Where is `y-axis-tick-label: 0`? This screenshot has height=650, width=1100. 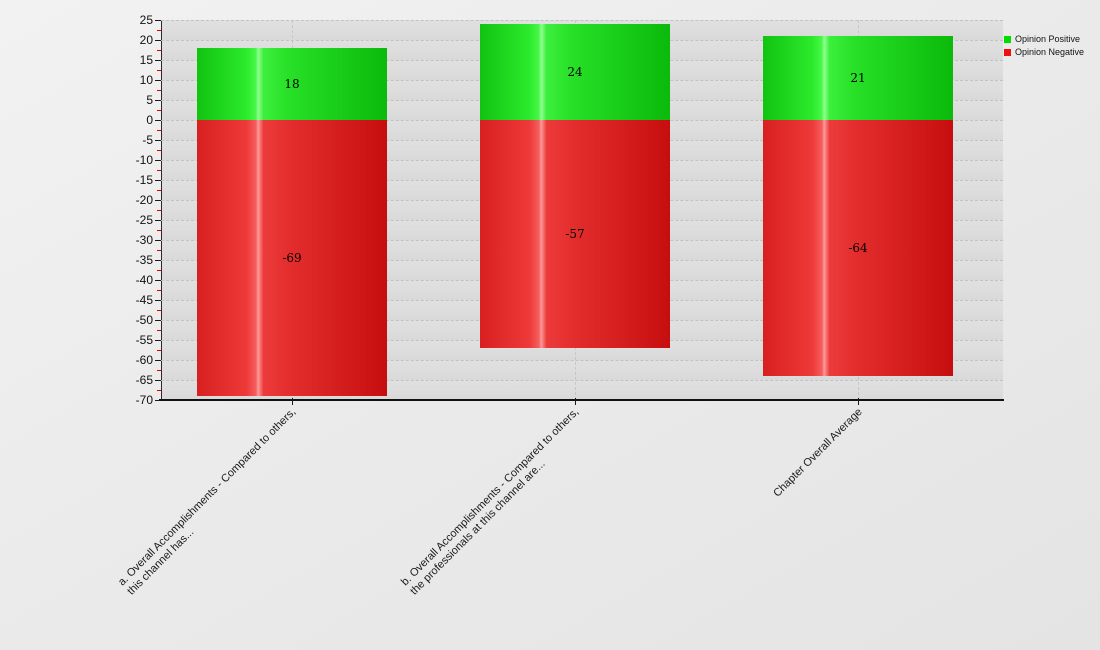
y-axis-tick-label: 0 is located at coordinates (149, 120).